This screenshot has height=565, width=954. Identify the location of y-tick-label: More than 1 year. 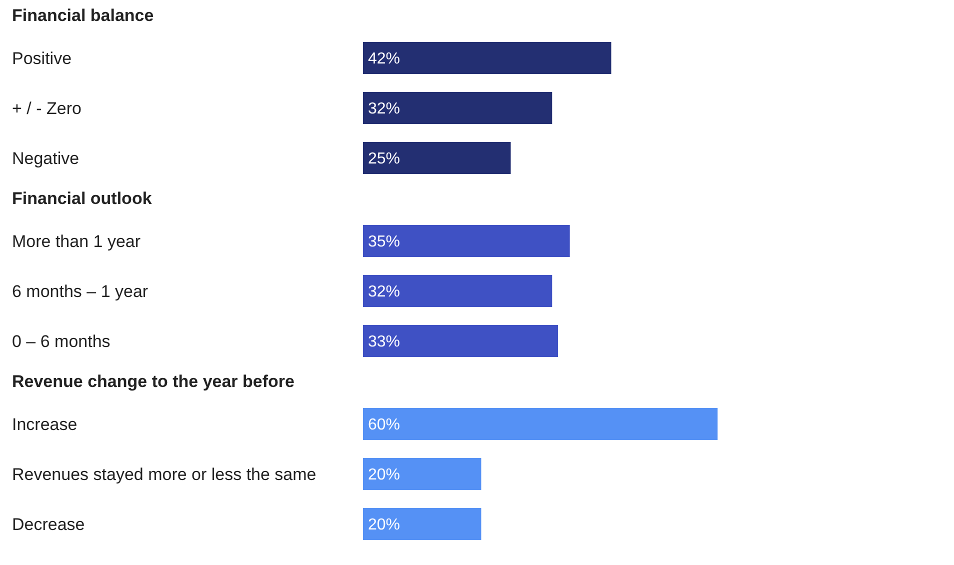
(76, 241).